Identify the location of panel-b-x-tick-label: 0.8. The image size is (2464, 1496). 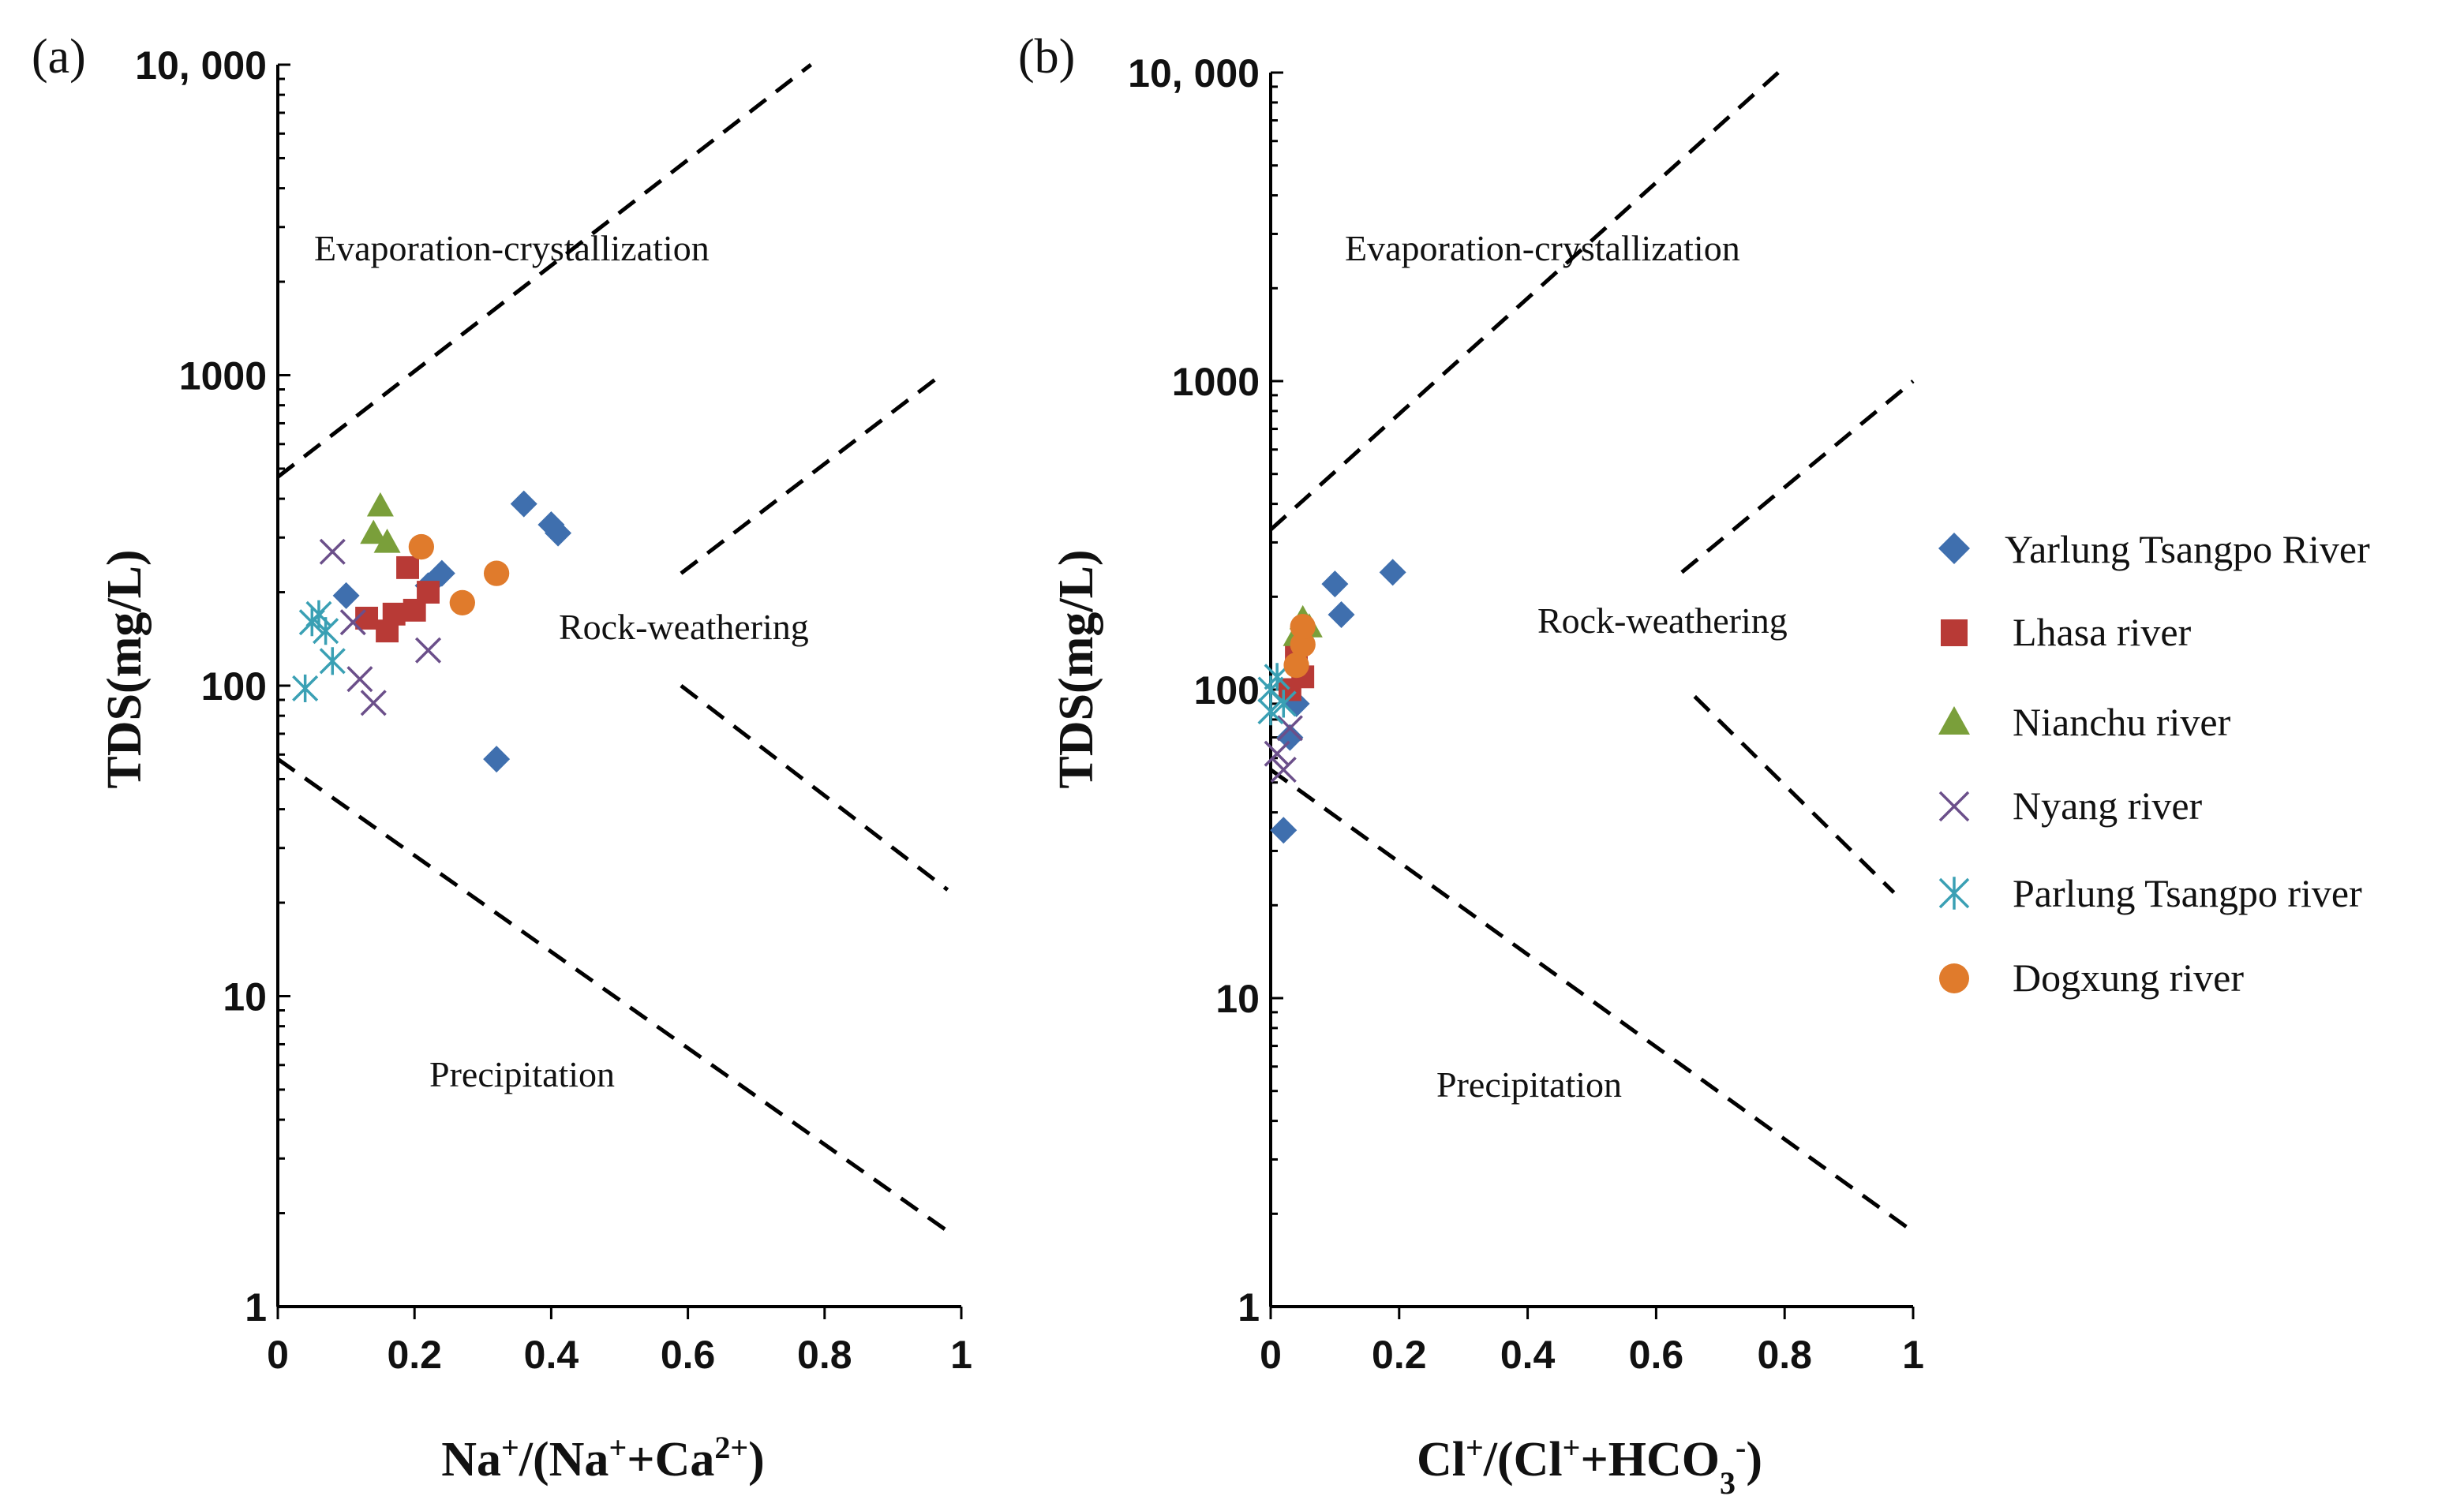
(1784, 1355).